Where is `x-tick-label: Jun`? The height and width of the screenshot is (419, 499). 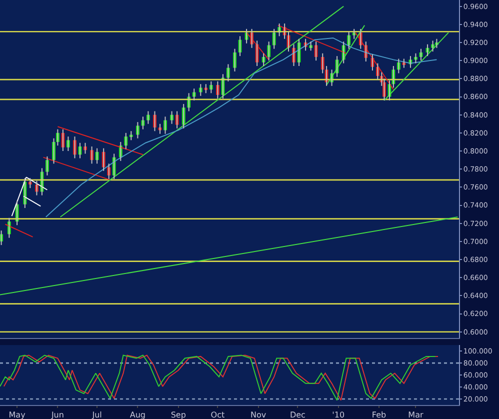 x-tick-label: Jun is located at coordinates (57, 414).